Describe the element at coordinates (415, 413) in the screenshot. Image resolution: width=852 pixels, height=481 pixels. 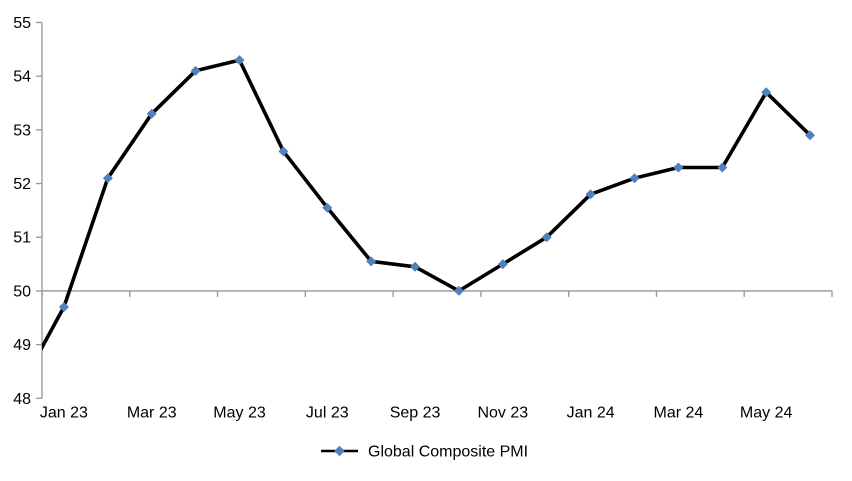
I see `x-axis-tick-label: Sep 23` at that location.